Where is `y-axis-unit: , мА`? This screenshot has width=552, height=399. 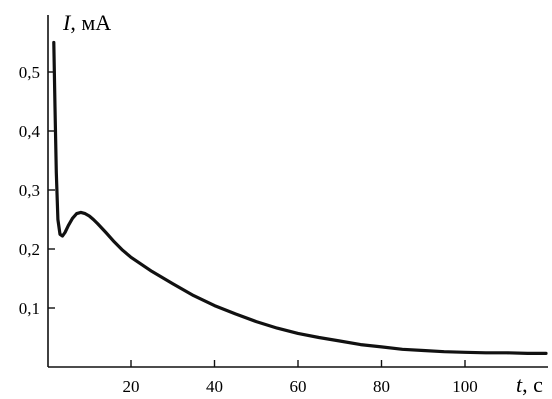
y-axis-unit: , мА is located at coordinates (90, 22).